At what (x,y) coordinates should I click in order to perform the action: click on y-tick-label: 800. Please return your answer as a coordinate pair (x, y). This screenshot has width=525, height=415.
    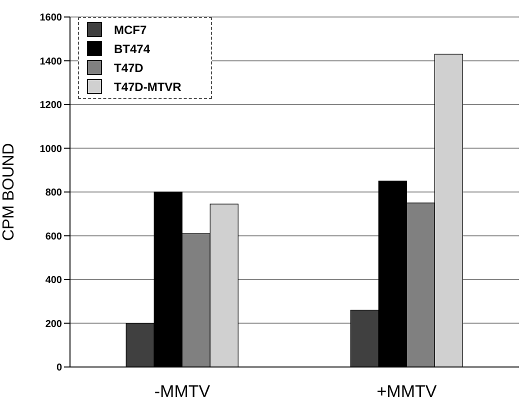
    Looking at the image, I should click on (53, 193).